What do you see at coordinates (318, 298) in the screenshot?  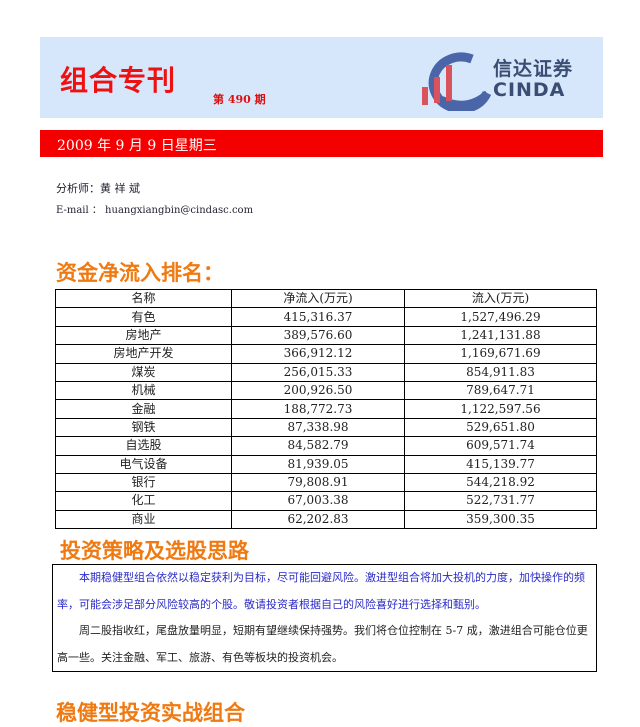 I see `column-header: 净流入(万元)` at bounding box center [318, 298].